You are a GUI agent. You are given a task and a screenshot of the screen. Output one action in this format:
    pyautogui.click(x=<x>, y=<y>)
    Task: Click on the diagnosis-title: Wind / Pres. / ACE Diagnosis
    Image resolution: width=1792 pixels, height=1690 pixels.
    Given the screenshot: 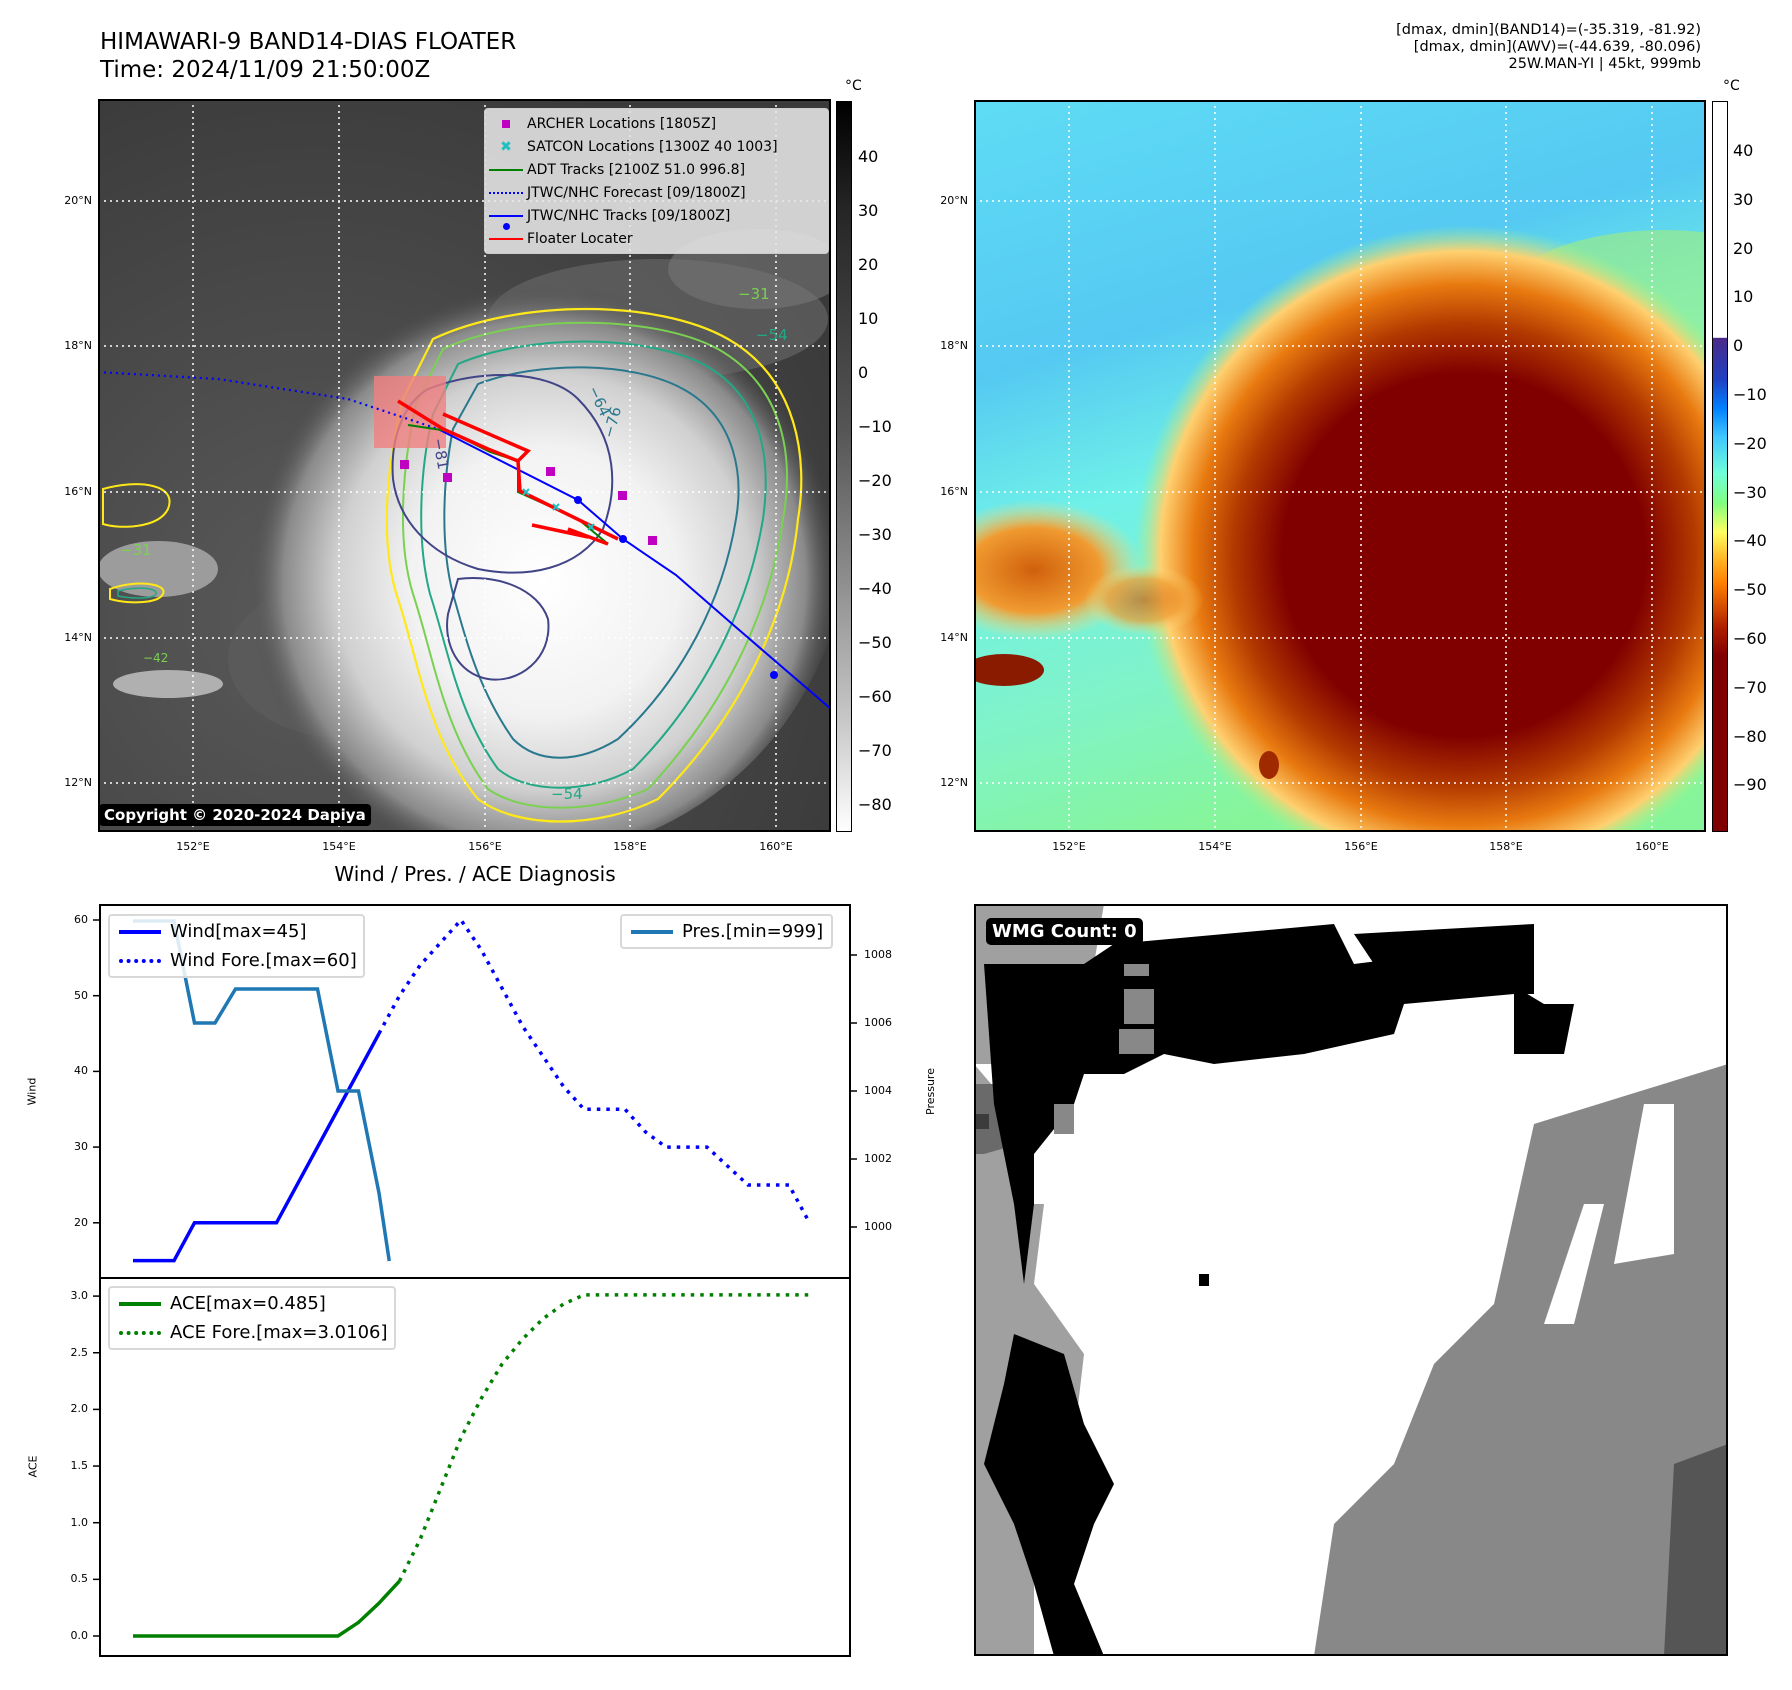 What is the action you would take?
    pyautogui.click(x=475, y=874)
    